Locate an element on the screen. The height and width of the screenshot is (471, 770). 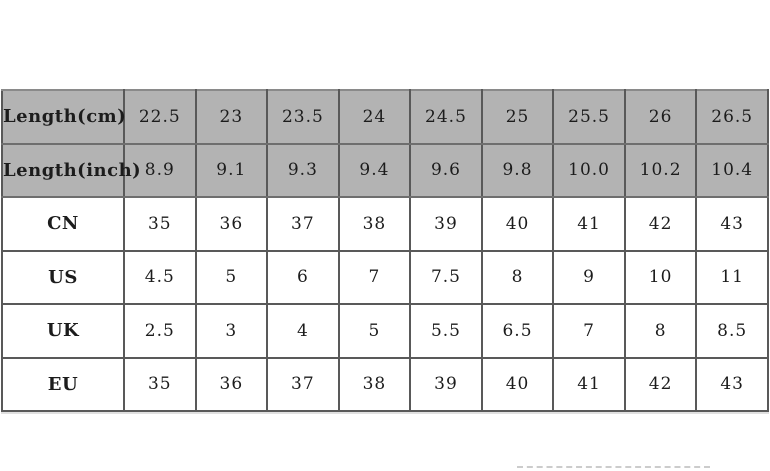
table-row: CN 35 36 37 38 39 40 41 42 43 is located at coordinates (385, 224).